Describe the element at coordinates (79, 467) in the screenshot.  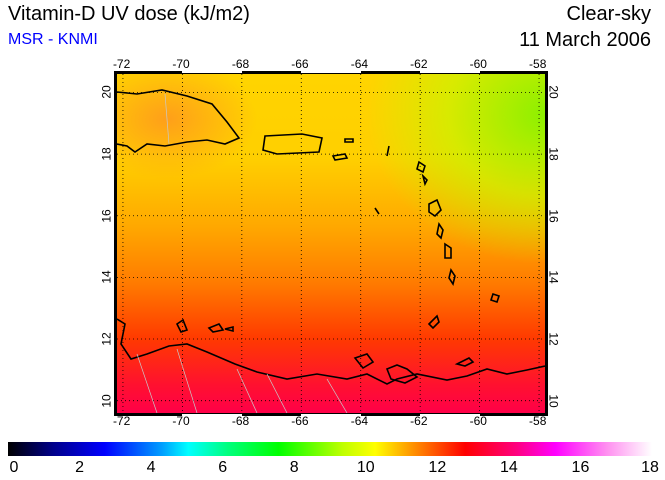
I see `colorbar-tick: 2` at that location.